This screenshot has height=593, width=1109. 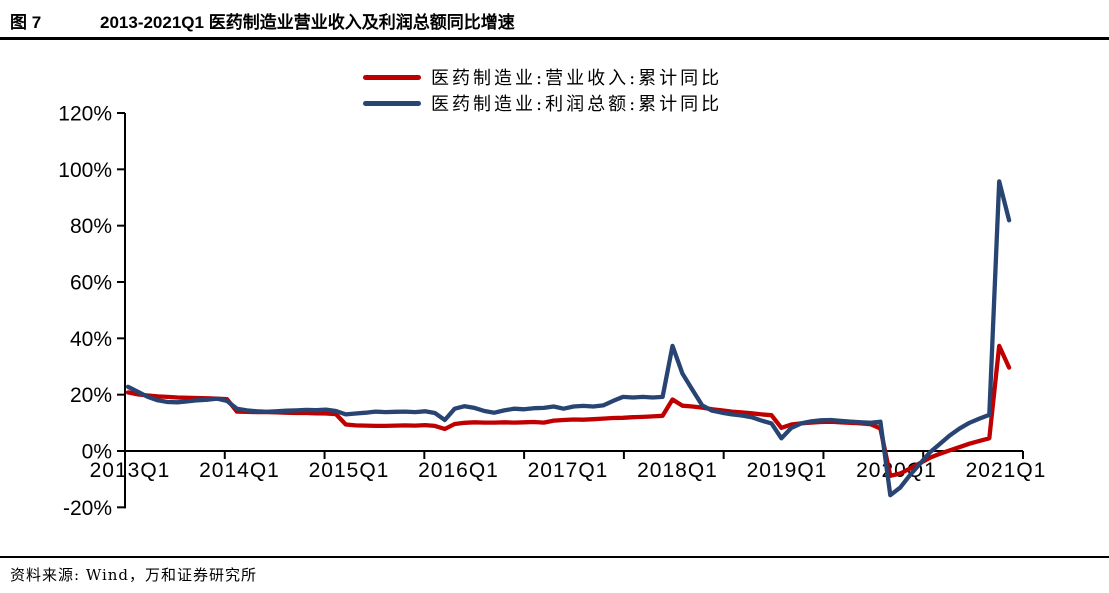 What do you see at coordinates (787, 470) in the screenshot?
I see `x-axis-label: 2019Q1` at bounding box center [787, 470].